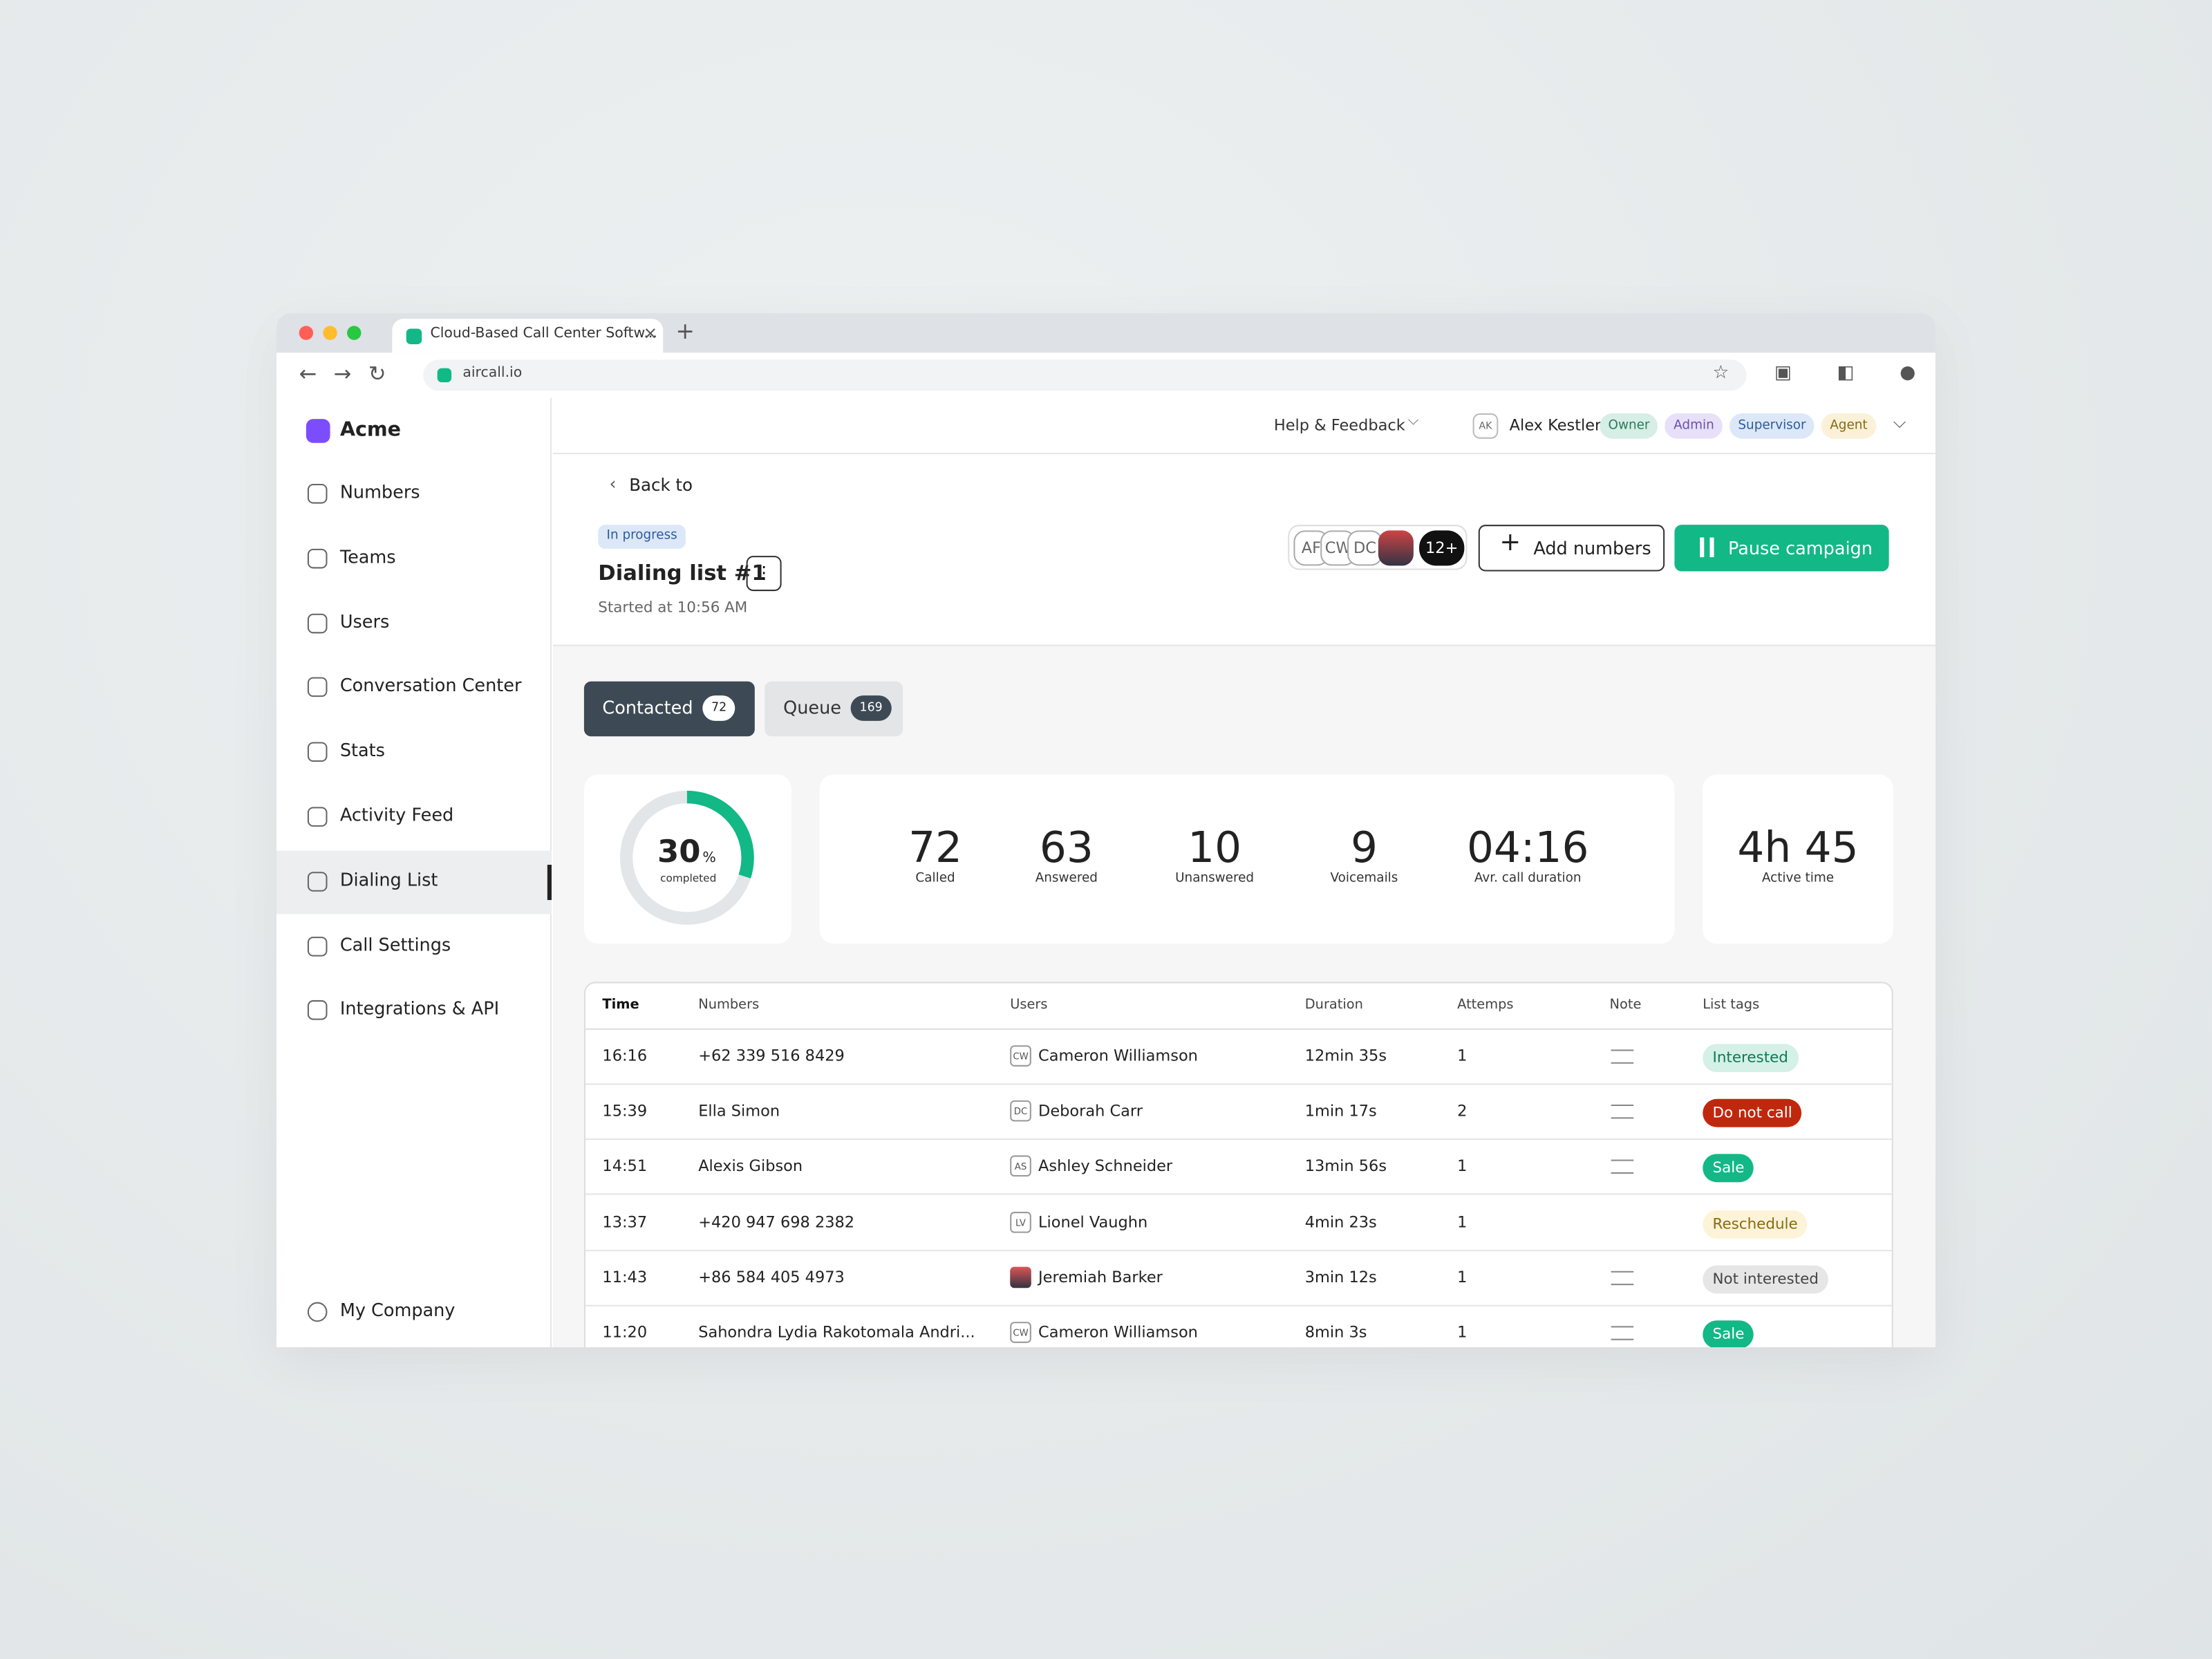 Image resolution: width=2212 pixels, height=1659 pixels. Describe the element at coordinates (1510, 542) in the screenshot. I see `add-icon: +` at that location.